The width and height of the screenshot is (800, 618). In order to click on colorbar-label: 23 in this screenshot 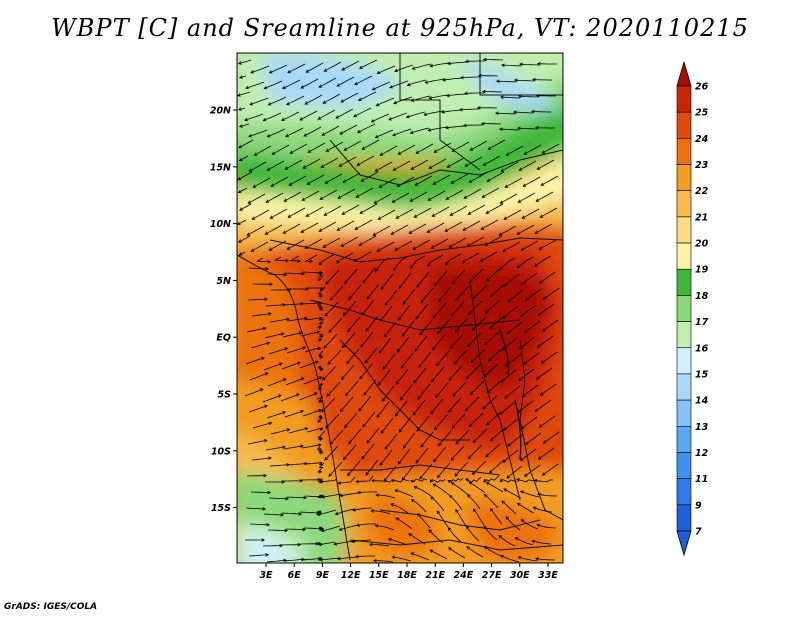, I will do `click(702, 165)`.